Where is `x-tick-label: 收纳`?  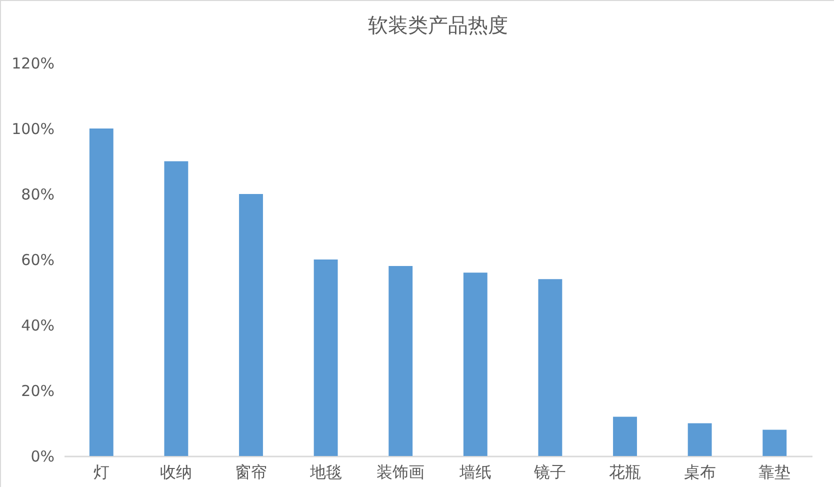 x-tick-label: 收纳 is located at coordinates (176, 472).